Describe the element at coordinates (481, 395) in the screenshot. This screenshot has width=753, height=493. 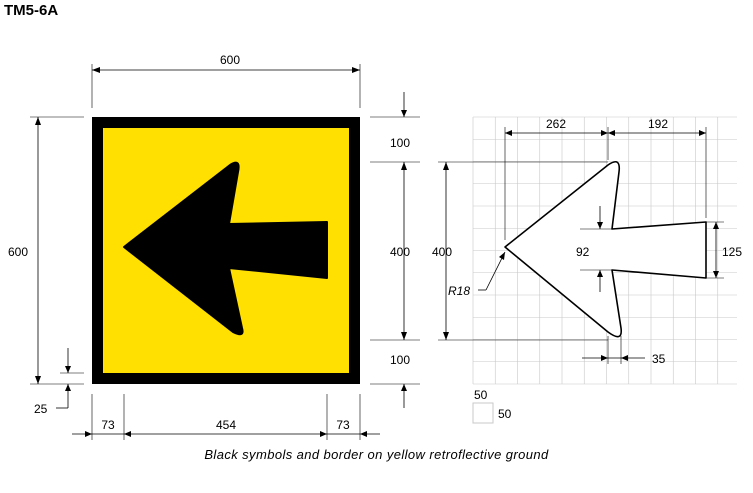
I see `grid-scale-vertical: 50` at that location.